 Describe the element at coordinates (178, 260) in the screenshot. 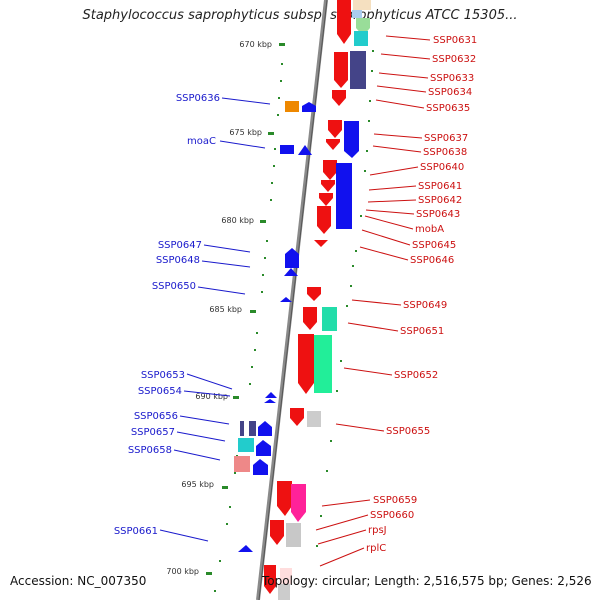

I see `gene-label: SSP0648` at that location.